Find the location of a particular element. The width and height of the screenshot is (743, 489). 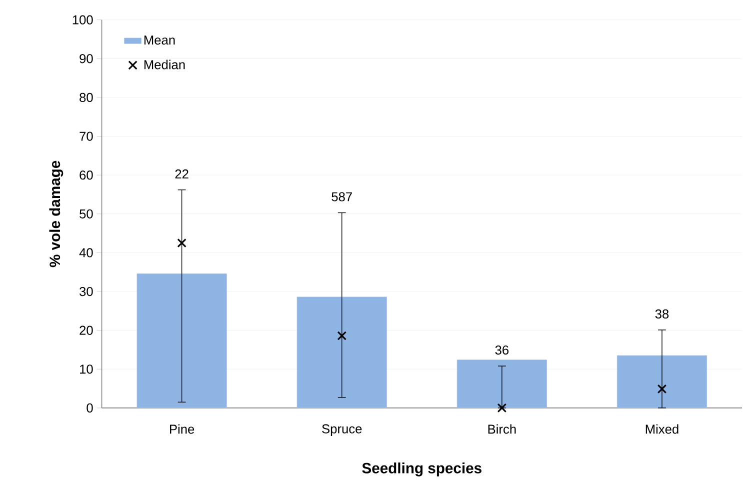

legend-label: Median is located at coordinates (164, 65).